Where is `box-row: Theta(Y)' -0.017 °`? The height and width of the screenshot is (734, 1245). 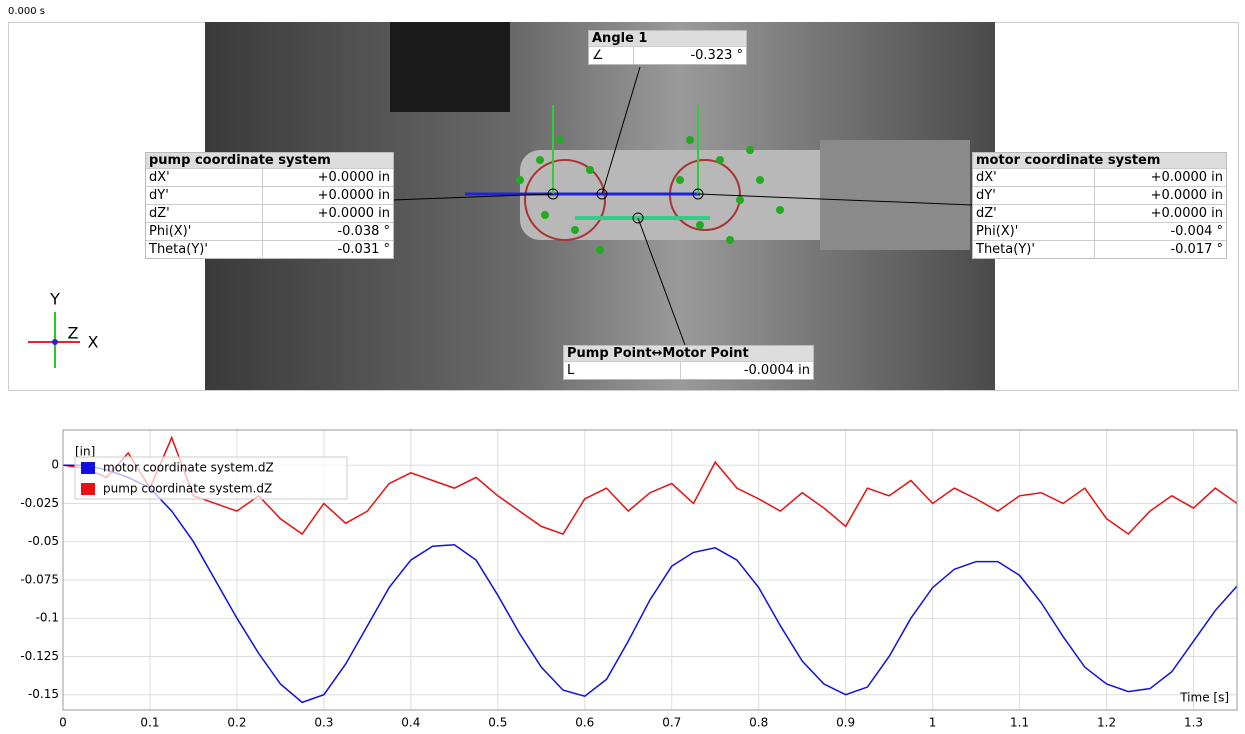
box-row: Theta(Y)' -0.017 ° is located at coordinates (1099, 249).